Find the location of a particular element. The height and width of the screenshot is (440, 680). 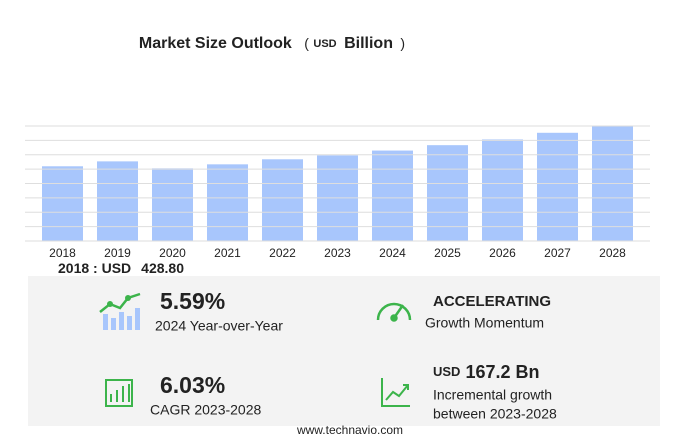

gauge-icon is located at coordinates (394, 312).